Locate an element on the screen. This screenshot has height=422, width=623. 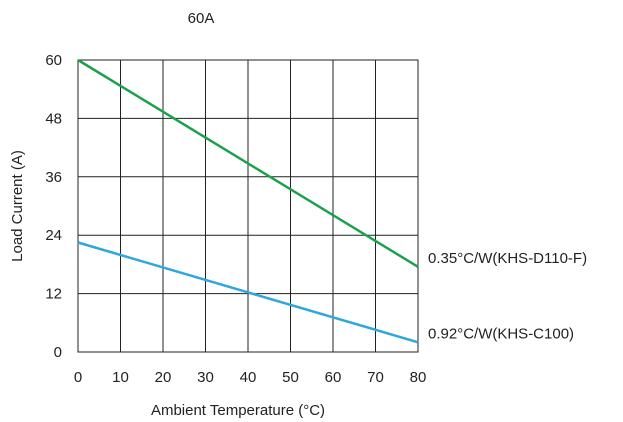
x-tick-label-5: 50 is located at coordinates (290, 377).